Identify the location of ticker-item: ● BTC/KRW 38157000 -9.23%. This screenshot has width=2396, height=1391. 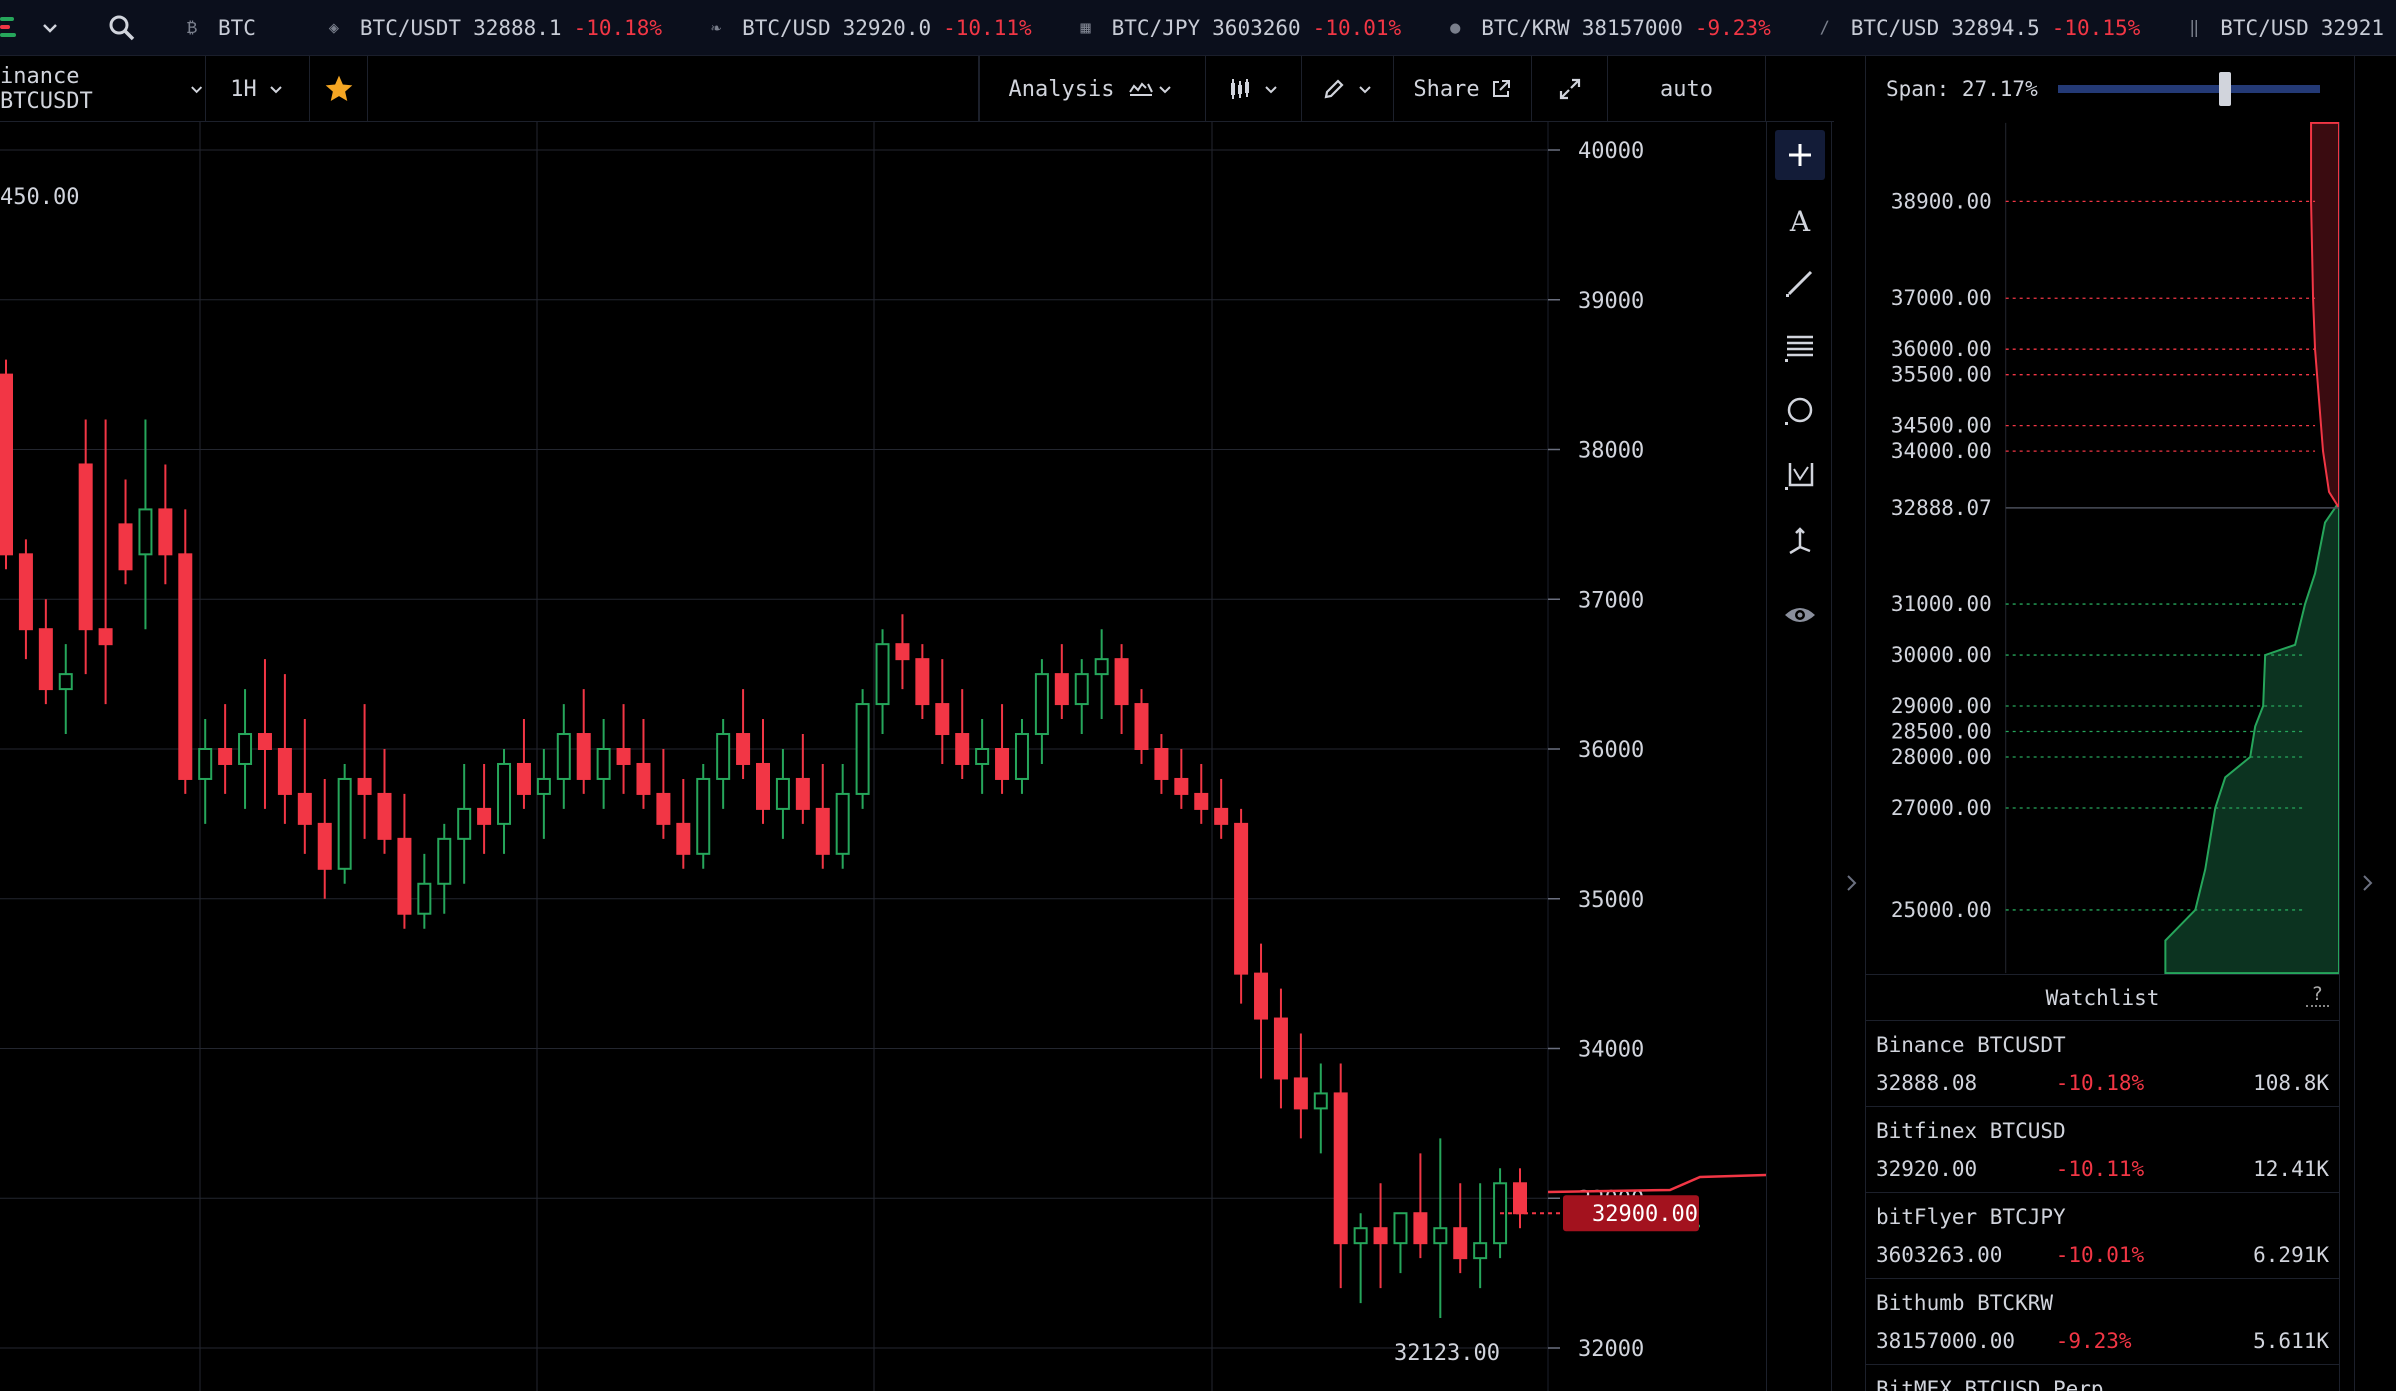
(1608, 28).